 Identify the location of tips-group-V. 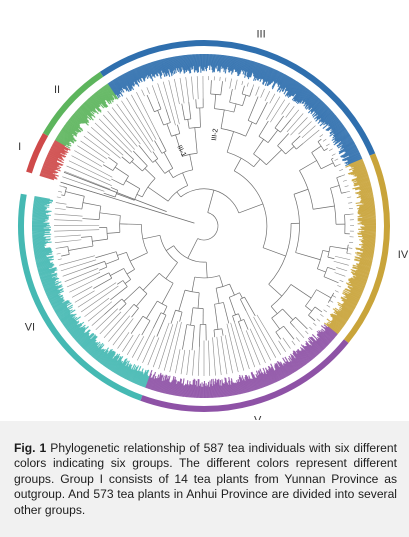
(241, 361).